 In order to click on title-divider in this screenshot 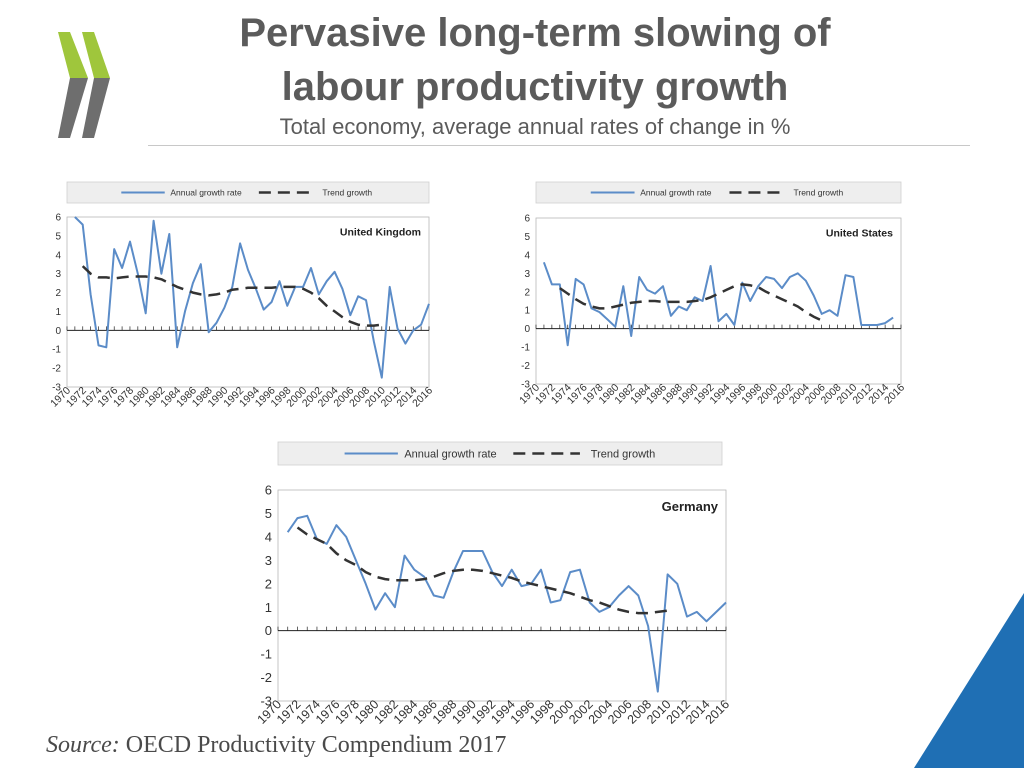, I will do `click(559, 145)`.